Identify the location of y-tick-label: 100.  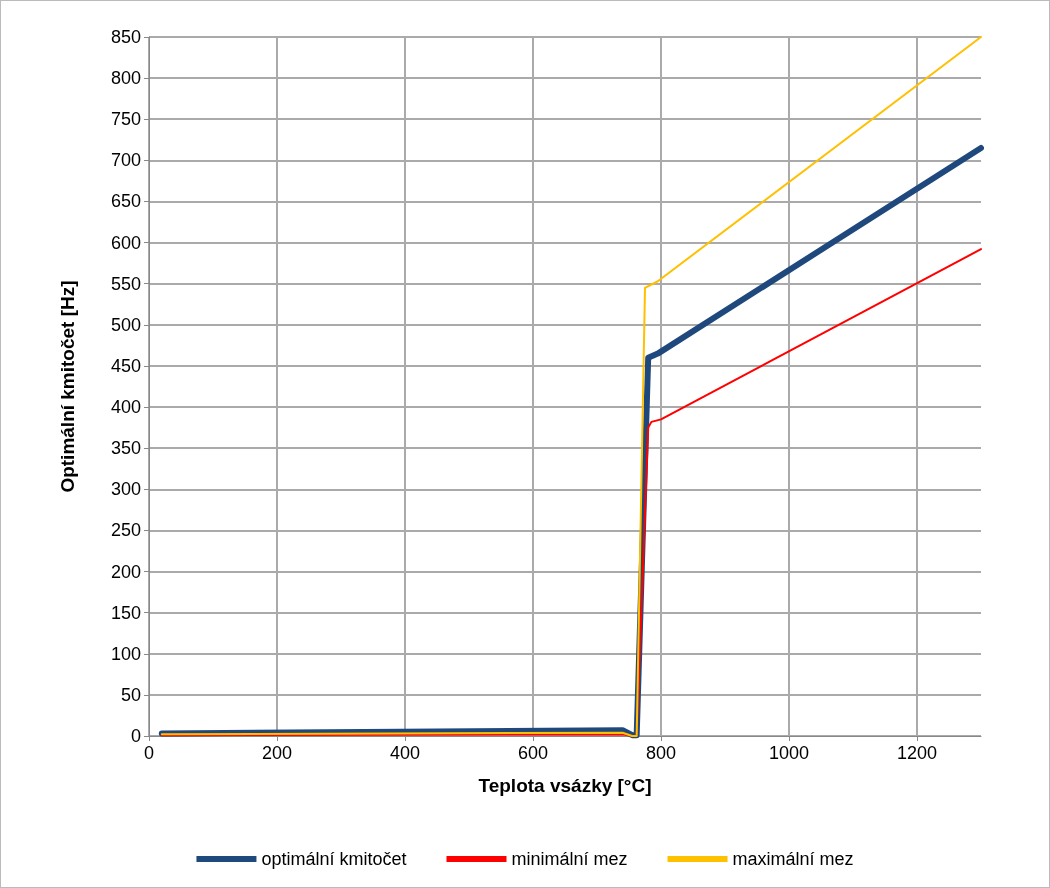
(125, 653).